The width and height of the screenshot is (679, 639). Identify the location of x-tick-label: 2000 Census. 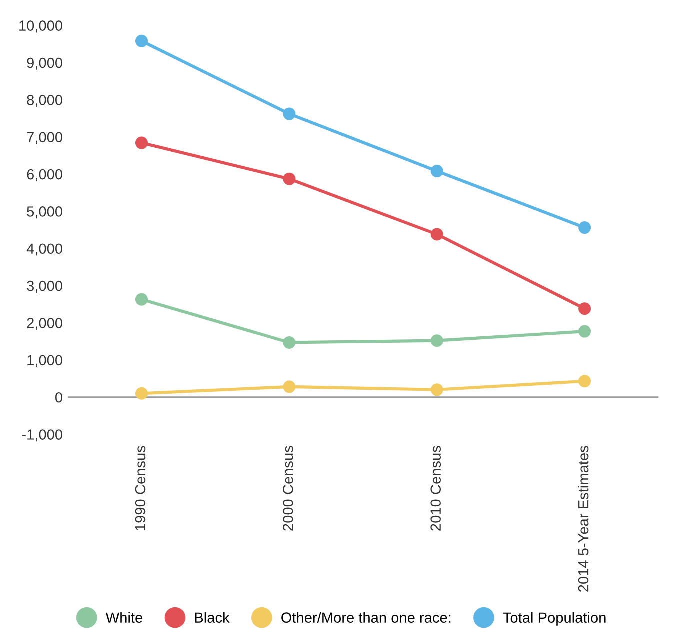
(288, 488).